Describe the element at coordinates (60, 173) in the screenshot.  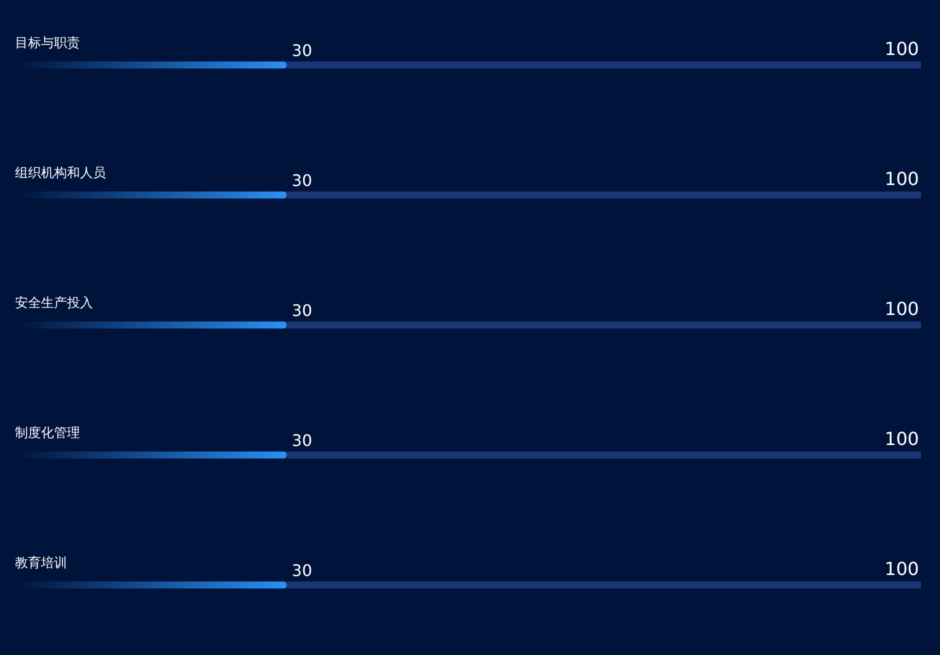
I see `y-tick-label: 组织机构和人员` at that location.